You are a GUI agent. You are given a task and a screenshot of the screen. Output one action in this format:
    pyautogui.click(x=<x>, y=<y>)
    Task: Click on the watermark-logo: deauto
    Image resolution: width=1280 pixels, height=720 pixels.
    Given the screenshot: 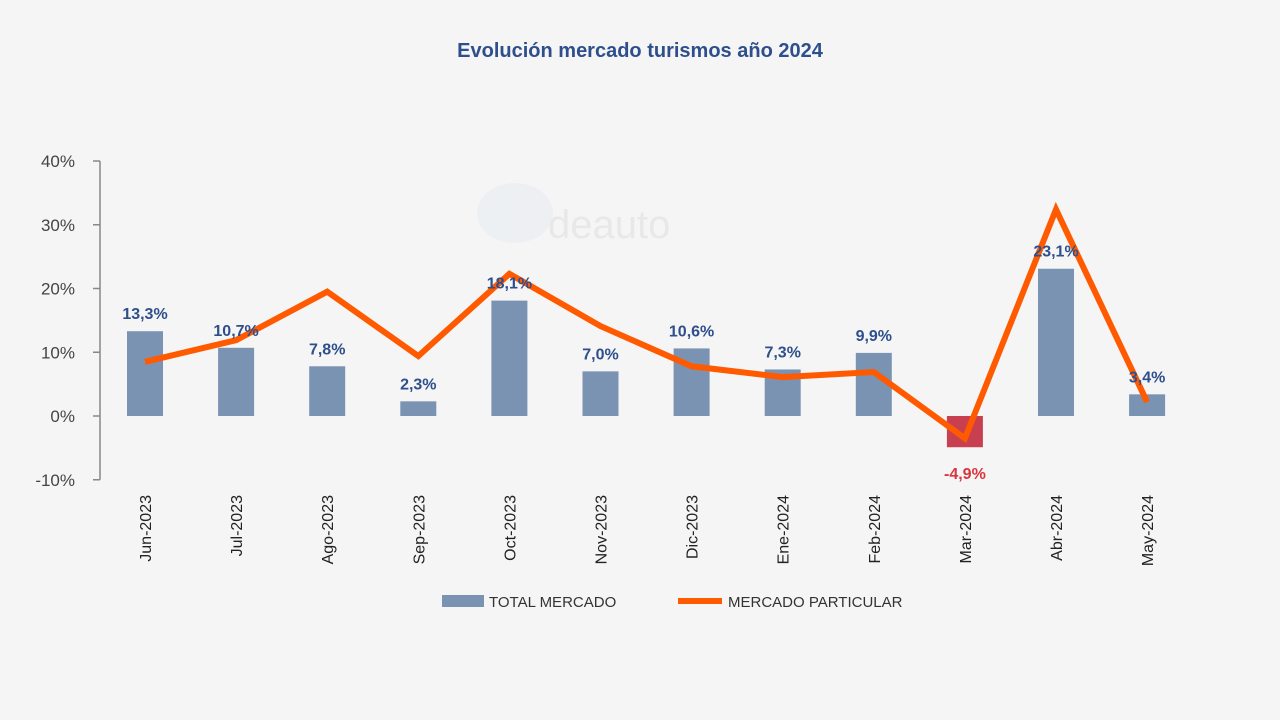 What is the action you would take?
    pyautogui.click(x=573, y=215)
    